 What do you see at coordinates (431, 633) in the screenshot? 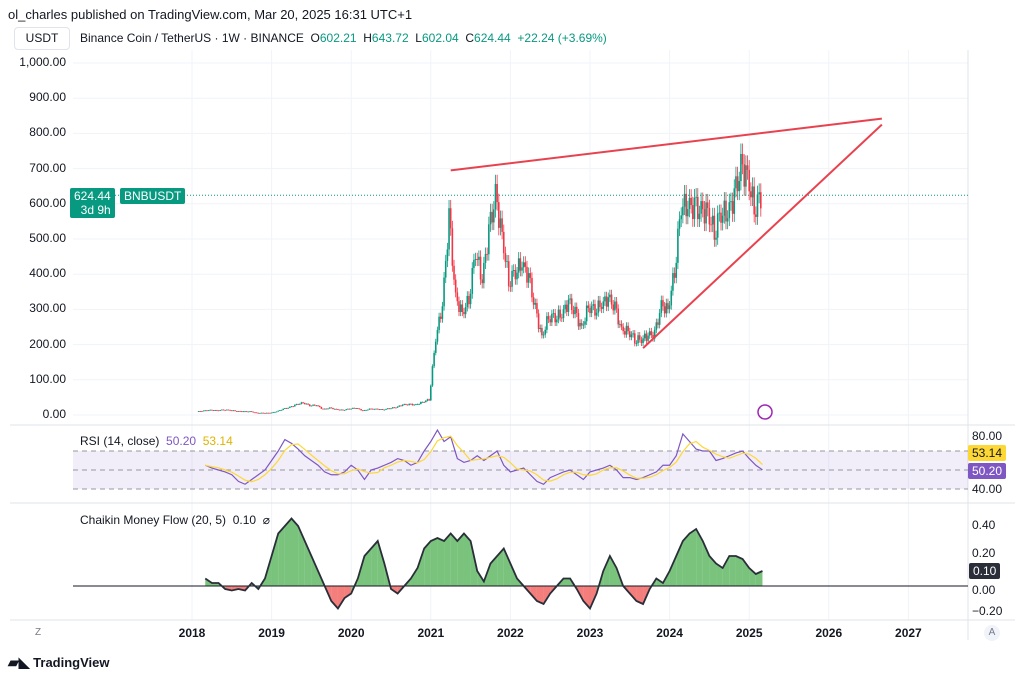
I see `time-axis-label: 2021` at bounding box center [431, 633].